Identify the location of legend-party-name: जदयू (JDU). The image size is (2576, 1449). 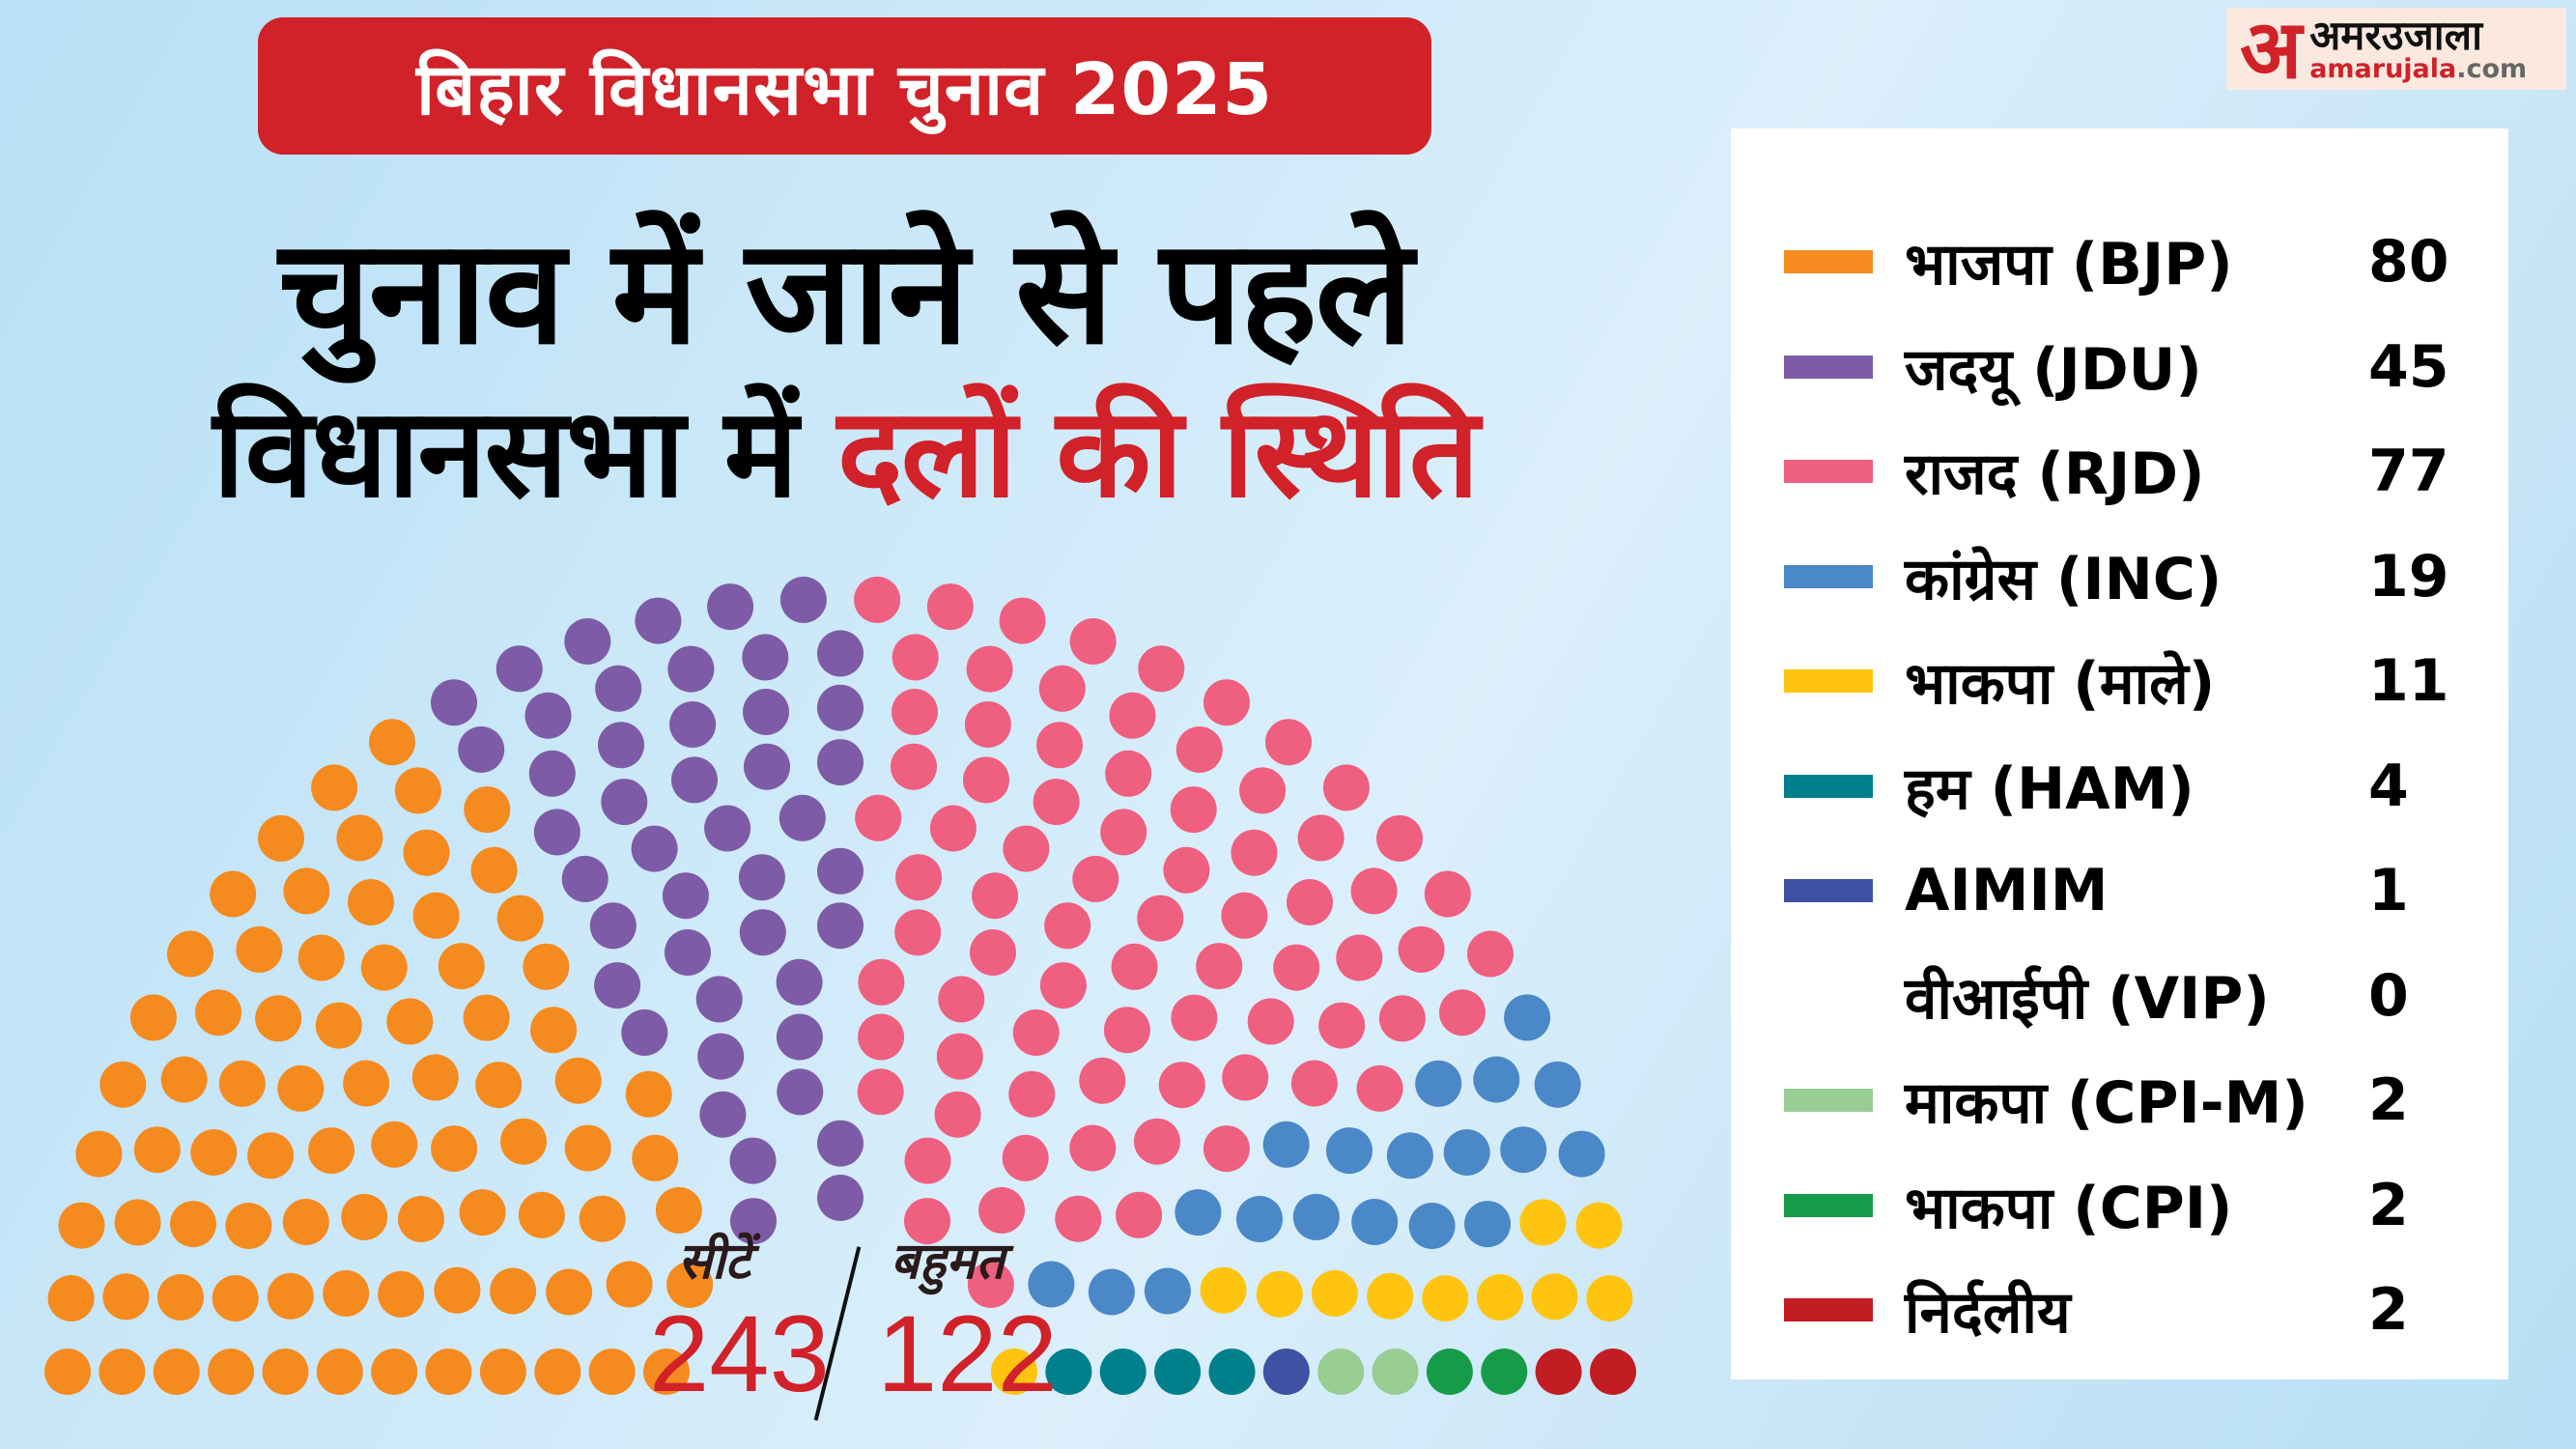
(2053, 369).